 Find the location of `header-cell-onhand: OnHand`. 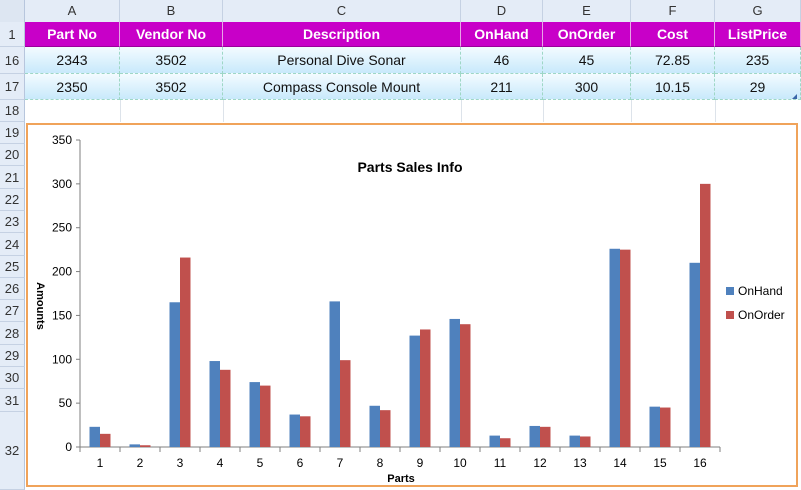

header-cell-onhand: OnHand is located at coordinates (502, 34).